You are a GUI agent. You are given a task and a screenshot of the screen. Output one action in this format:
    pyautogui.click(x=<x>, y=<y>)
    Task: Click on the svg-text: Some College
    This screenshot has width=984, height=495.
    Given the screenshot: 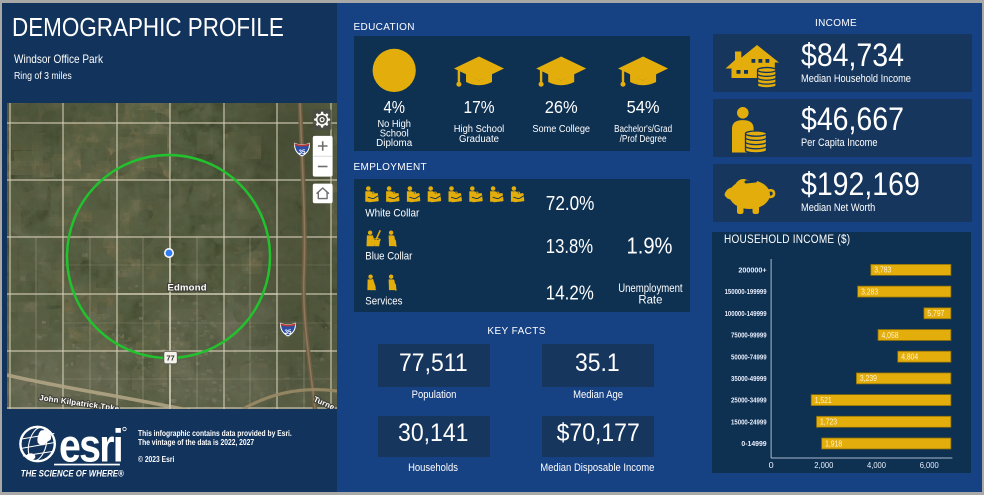 What is the action you would take?
    pyautogui.click(x=561, y=129)
    